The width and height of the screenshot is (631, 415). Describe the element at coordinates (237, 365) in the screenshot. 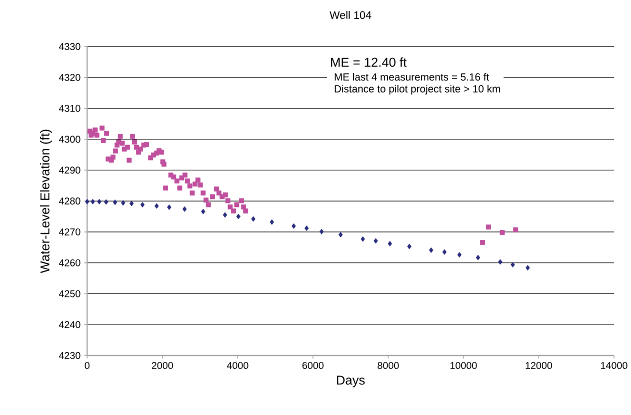

I see `x-tick-label: 4000` at that location.